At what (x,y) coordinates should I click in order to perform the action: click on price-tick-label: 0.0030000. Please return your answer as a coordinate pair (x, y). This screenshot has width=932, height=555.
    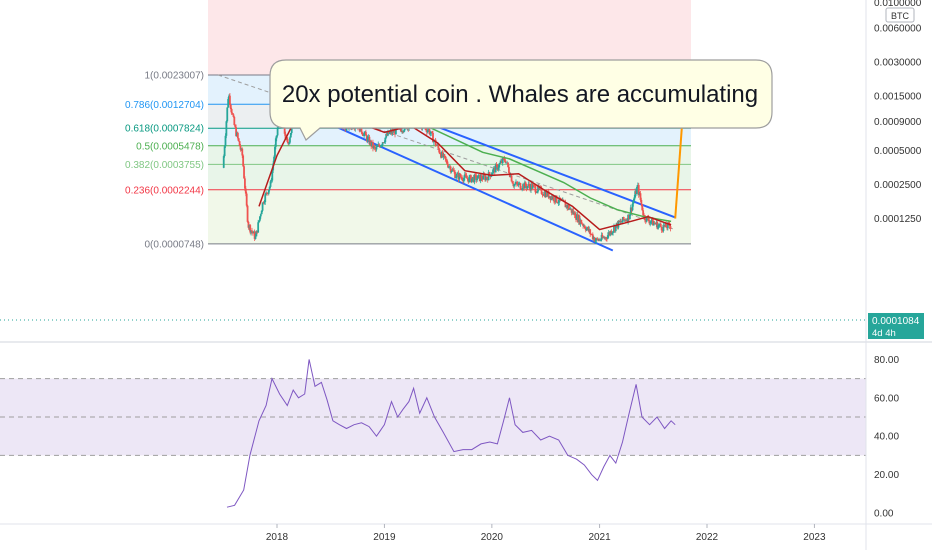
    Looking at the image, I should click on (898, 62).